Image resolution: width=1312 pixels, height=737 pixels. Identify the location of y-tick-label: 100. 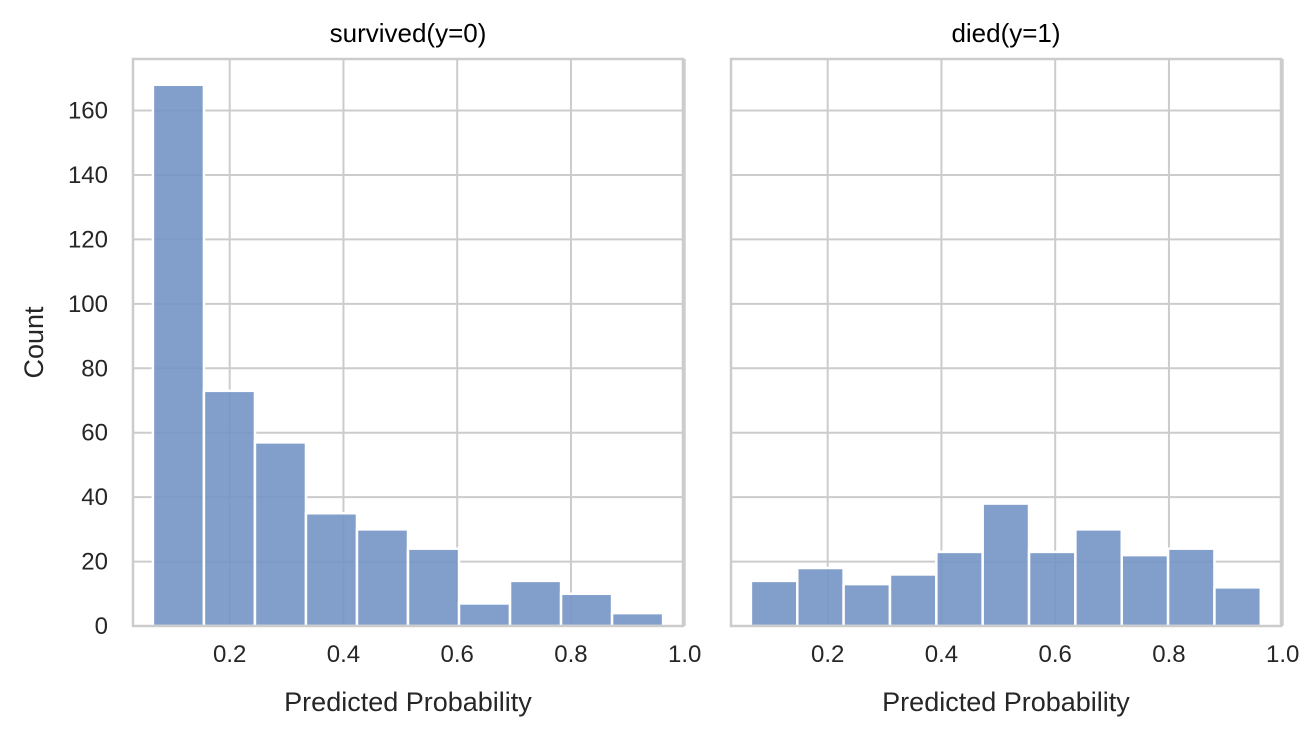
(88, 304).